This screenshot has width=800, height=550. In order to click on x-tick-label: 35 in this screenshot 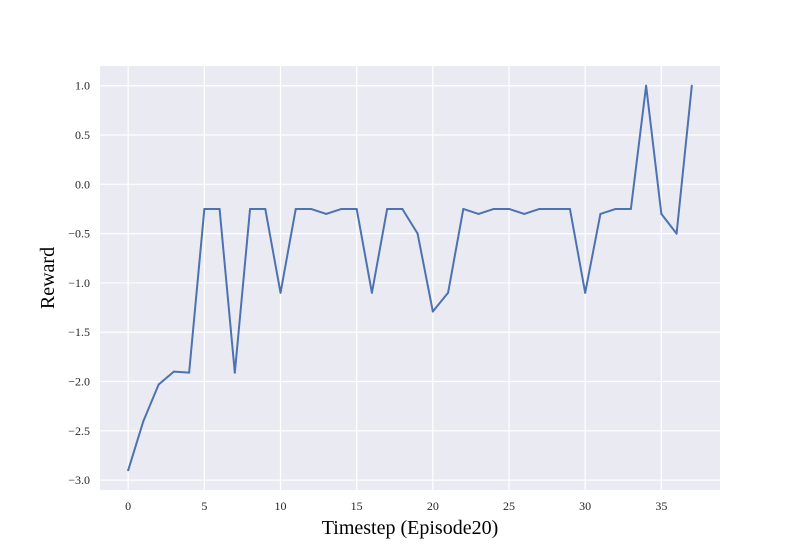, I will do `click(661, 506)`.